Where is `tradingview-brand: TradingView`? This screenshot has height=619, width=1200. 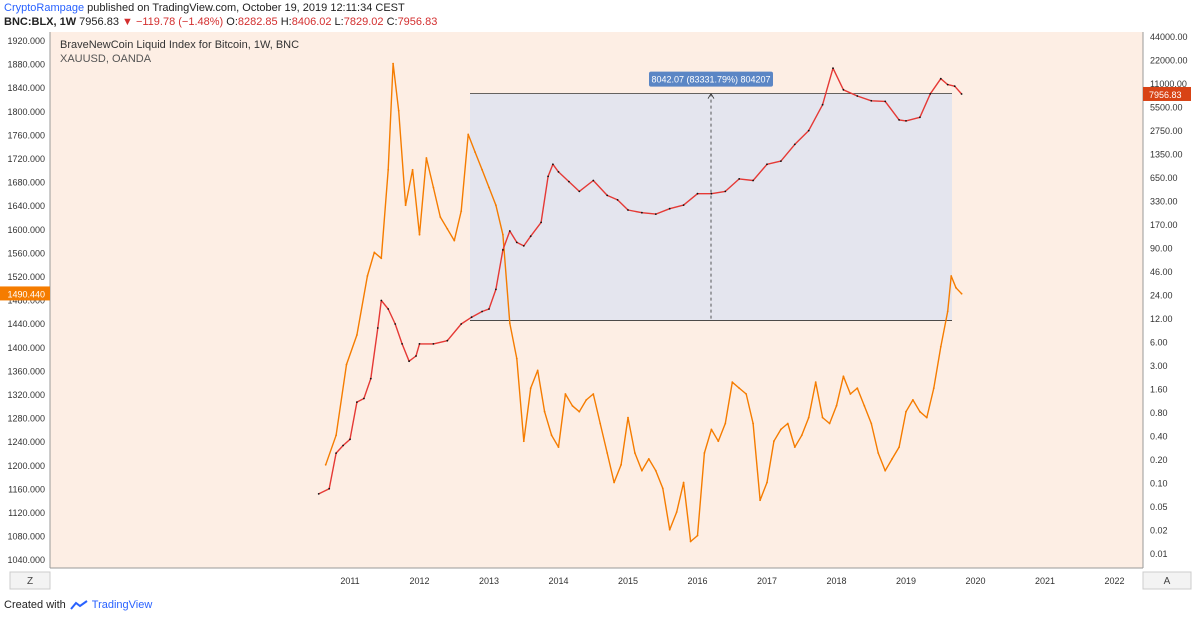 tradingview-brand: TradingView is located at coordinates (122, 605).